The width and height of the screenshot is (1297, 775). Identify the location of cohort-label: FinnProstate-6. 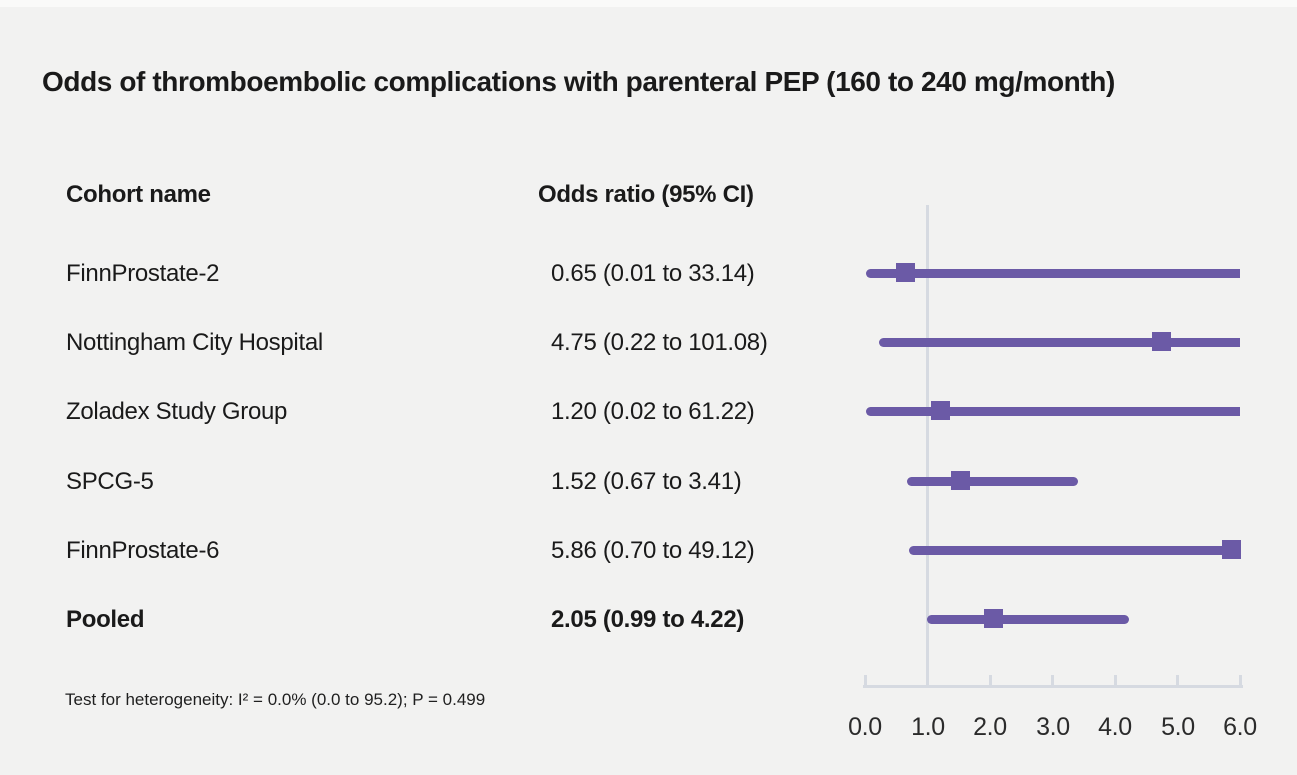
(143, 550).